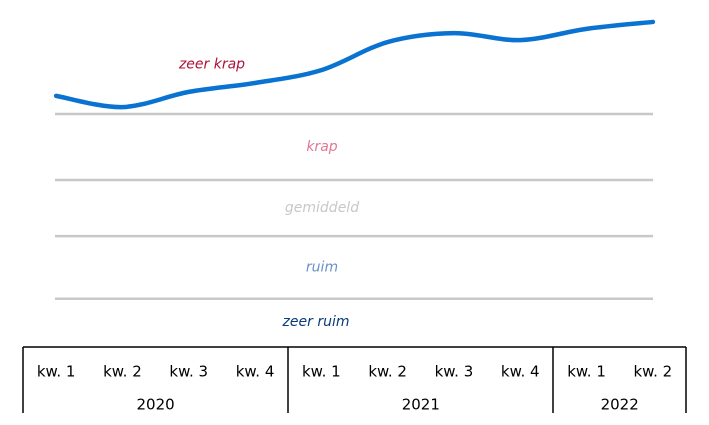  What do you see at coordinates (322, 267) in the screenshot?
I see `zone-label: ruim` at bounding box center [322, 267].